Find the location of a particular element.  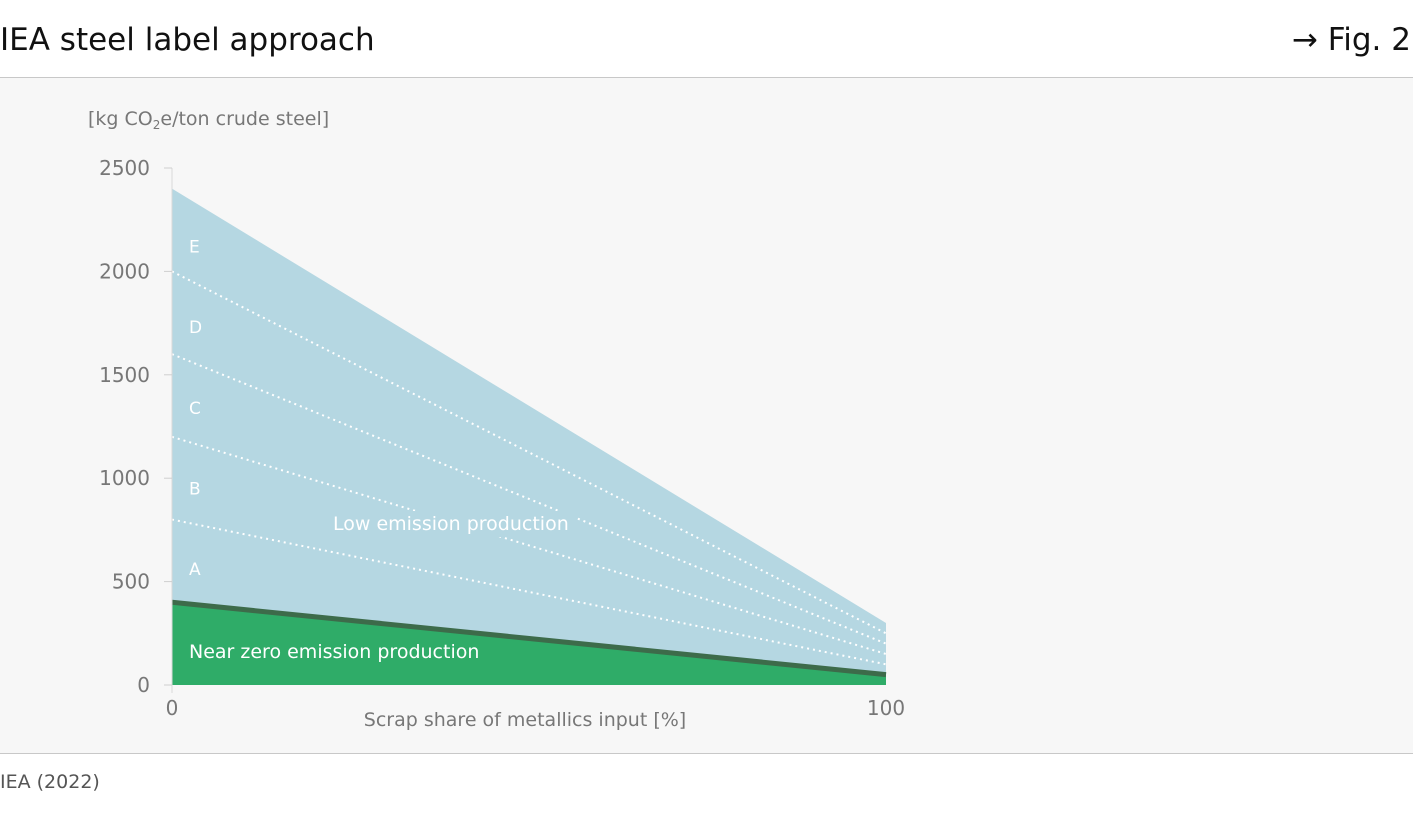

near-zero-threshold-line is located at coordinates (529, 638).